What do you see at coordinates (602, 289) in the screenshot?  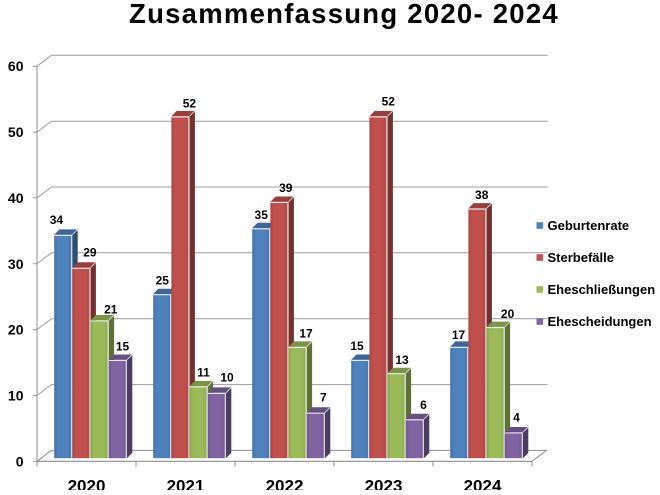 I see `svg-text: Eheschließungen` at bounding box center [602, 289].